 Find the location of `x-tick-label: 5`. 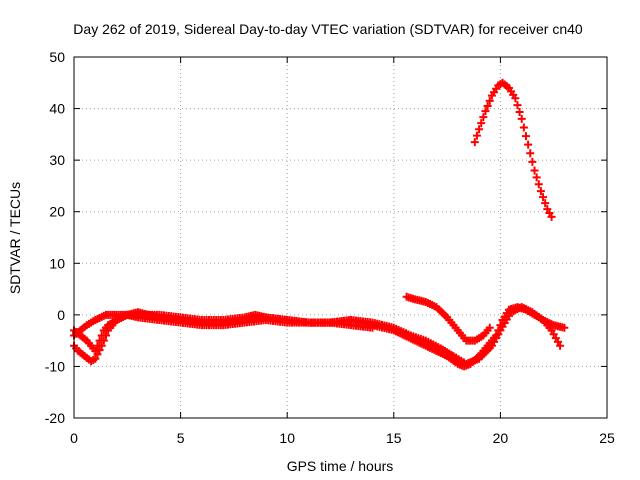

x-tick-label: 5 is located at coordinates (181, 438).